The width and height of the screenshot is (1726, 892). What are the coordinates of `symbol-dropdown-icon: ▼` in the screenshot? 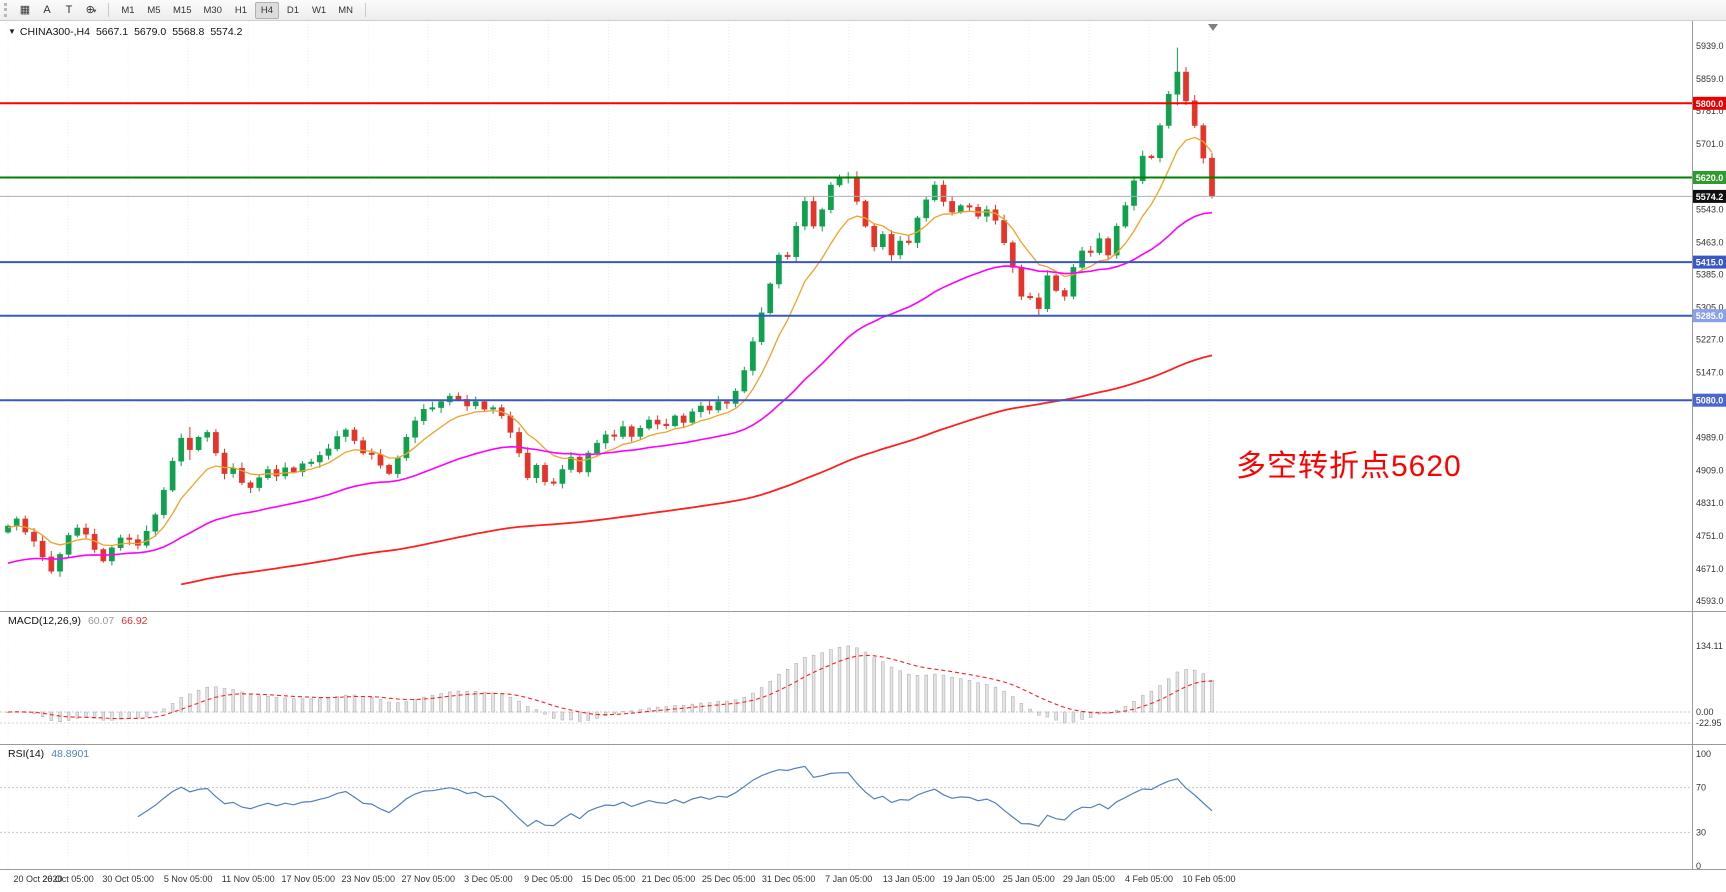 It's located at (12, 31).